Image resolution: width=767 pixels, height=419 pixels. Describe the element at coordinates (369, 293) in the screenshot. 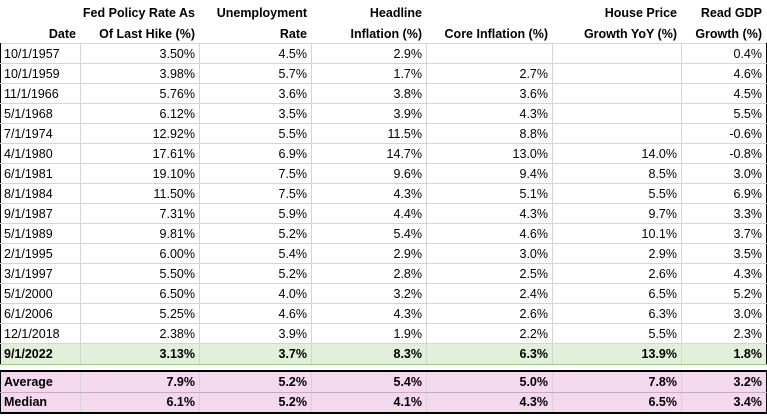

I see `value-cell: 3.2%` at that location.